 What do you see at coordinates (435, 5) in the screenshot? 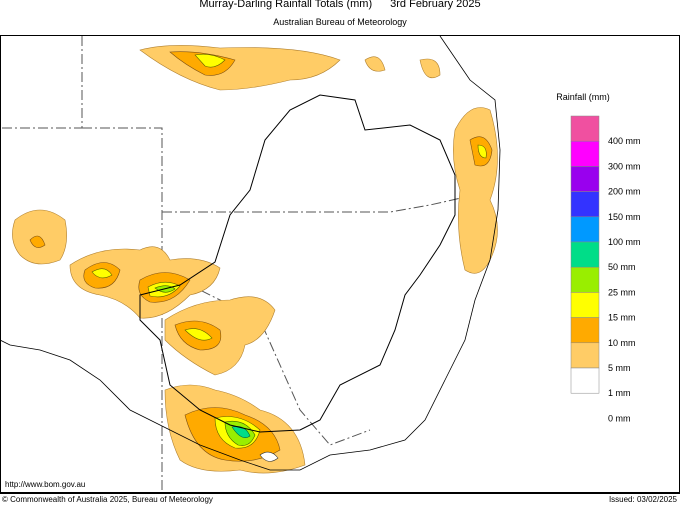
I see `date: 3rd February 2025` at bounding box center [435, 5].